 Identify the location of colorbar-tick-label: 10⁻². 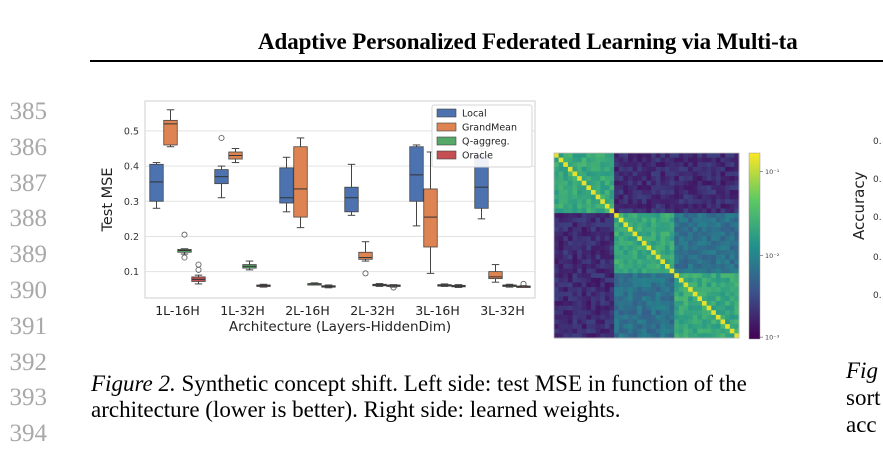
(772, 256).